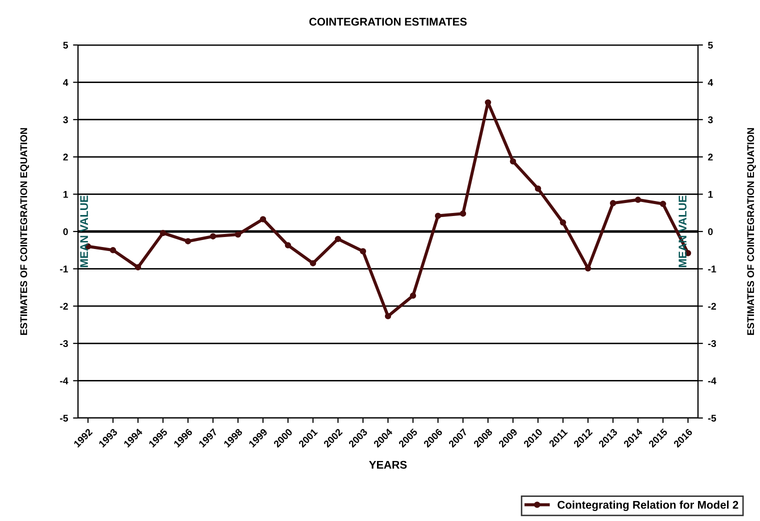 The height and width of the screenshot is (521, 760). I want to click on y-tick-label: -5, so click(64, 418).